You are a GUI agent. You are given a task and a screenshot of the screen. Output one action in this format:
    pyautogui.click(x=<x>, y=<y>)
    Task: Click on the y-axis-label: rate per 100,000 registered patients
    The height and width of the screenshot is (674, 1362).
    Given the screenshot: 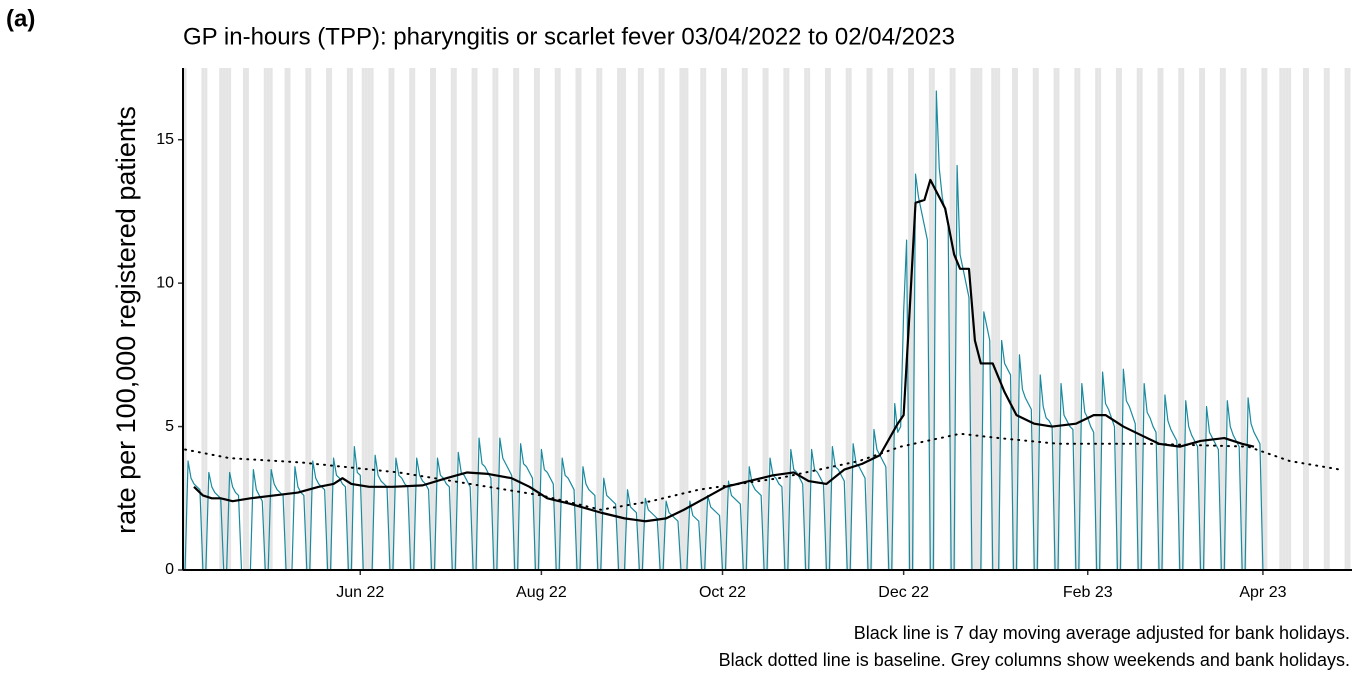 What is the action you would take?
    pyautogui.click(x=126, y=320)
    